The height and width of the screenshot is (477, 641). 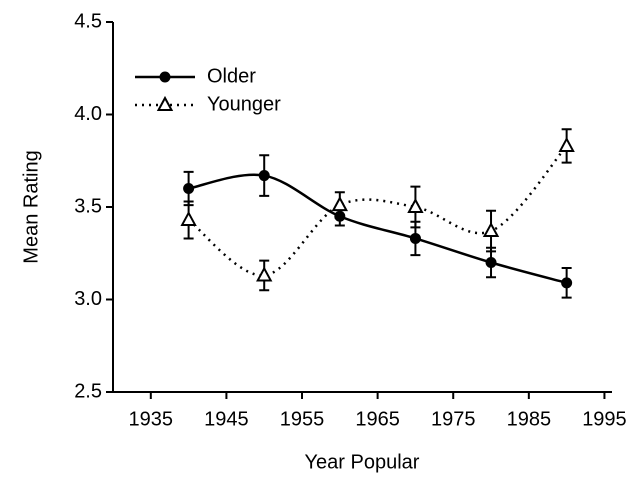 What do you see at coordinates (88, 299) in the screenshot?
I see `y-tick-label: 3.0` at bounding box center [88, 299].